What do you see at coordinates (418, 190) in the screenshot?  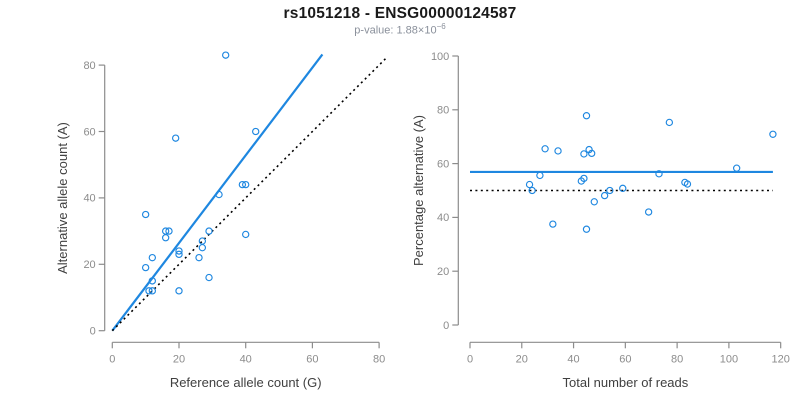 I see `right-y-axis-title: Percentage alternative (A)` at bounding box center [418, 190].